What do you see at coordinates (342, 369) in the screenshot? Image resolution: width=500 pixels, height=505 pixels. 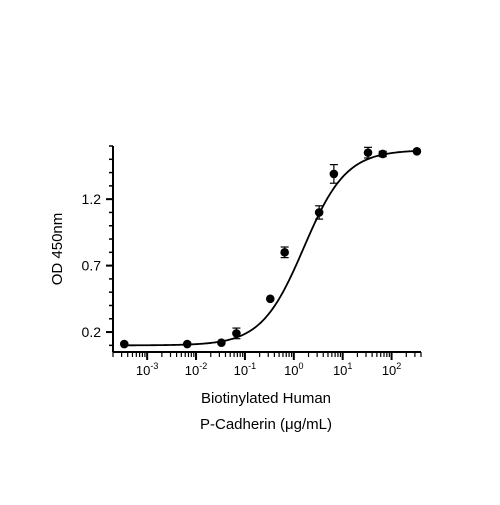 I see `x-tick-label: 10¹` at bounding box center [342, 369].